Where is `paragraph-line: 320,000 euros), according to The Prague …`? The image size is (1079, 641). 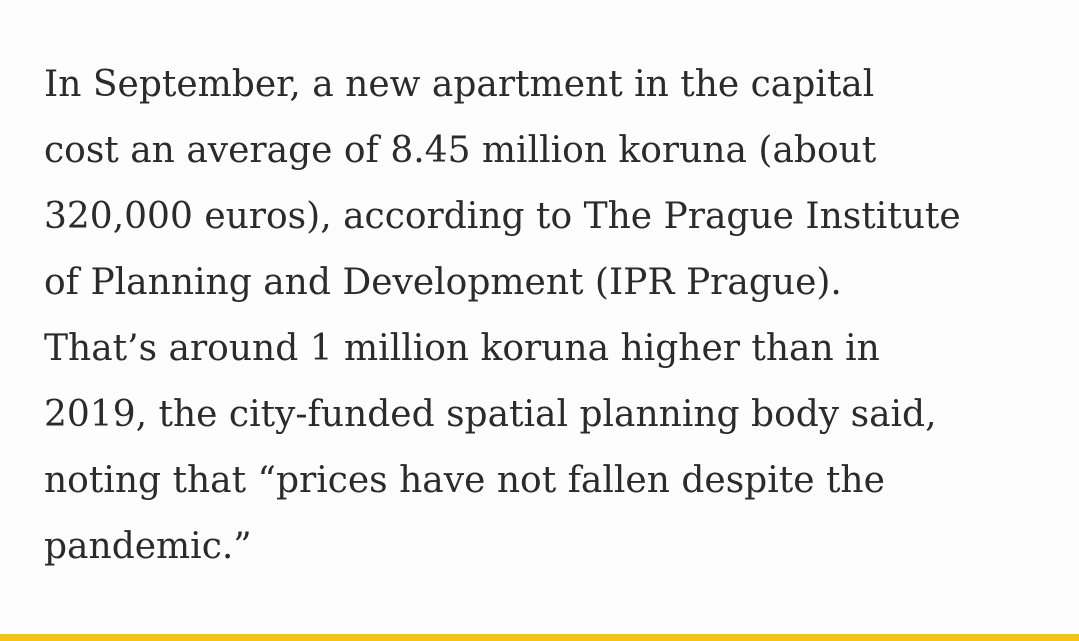 paragraph-line: 320,000 euros), according to The Prague … is located at coordinates (502, 216).